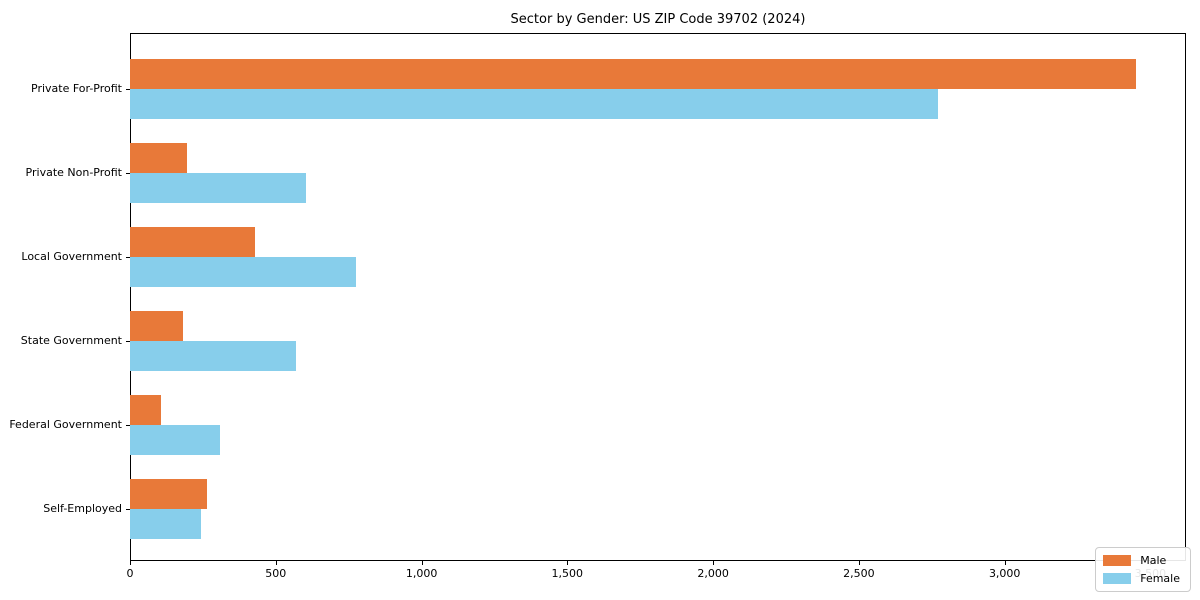  I want to click on bar-female-private-for-profit, so click(534, 104).